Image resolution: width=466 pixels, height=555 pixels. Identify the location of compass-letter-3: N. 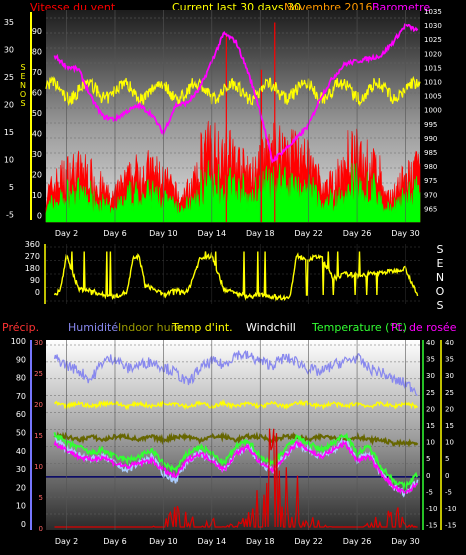
(440, 277).